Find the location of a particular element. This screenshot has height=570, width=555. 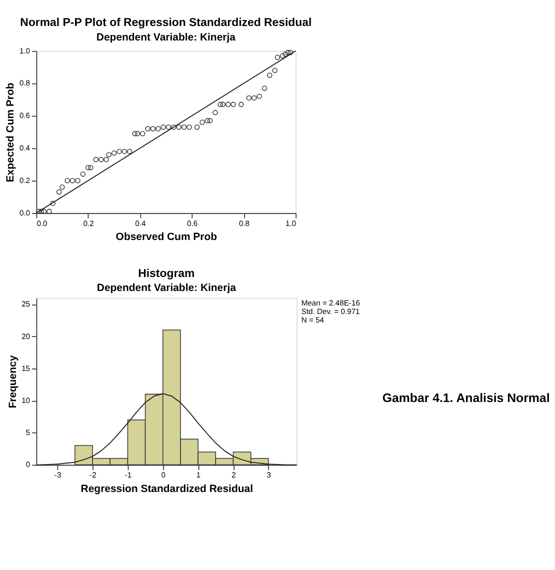

text: Mean = 2.48E-16 is located at coordinates (330, 303).